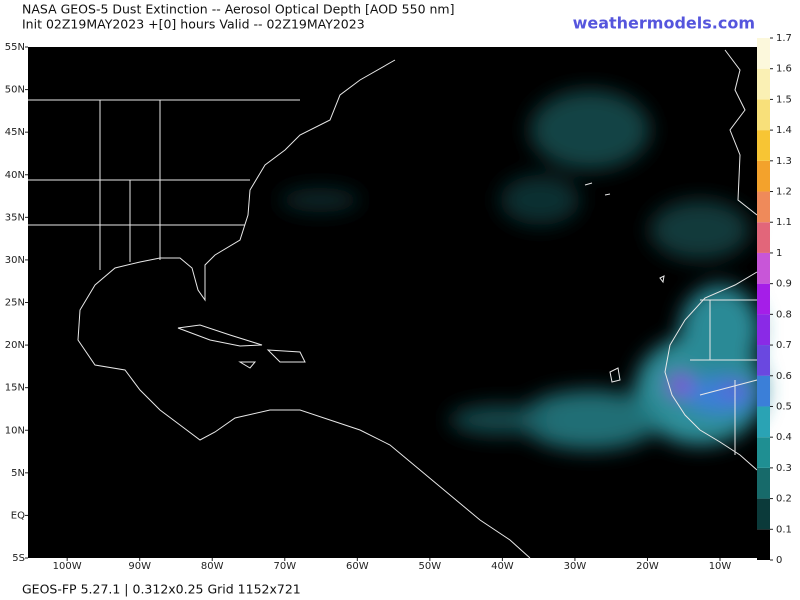 This screenshot has height=600, width=800. Describe the element at coordinates (18, 515) in the screenshot. I see `latitude-label: EQ` at that location.